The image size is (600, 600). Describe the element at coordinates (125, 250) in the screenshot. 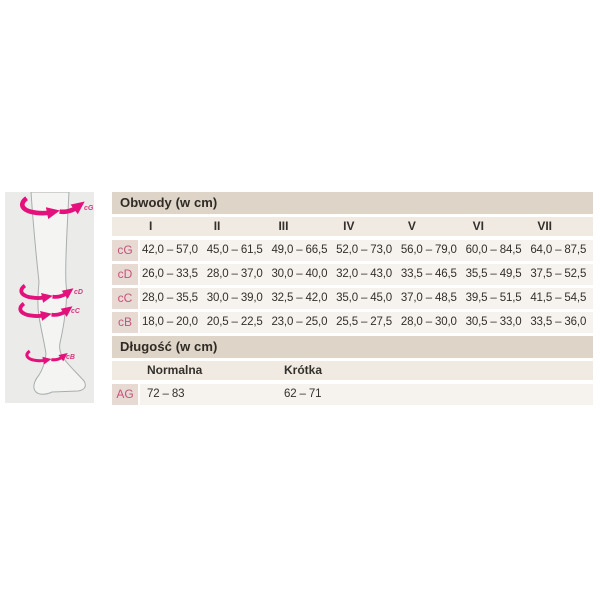

I see `row-label: cG` at that location.